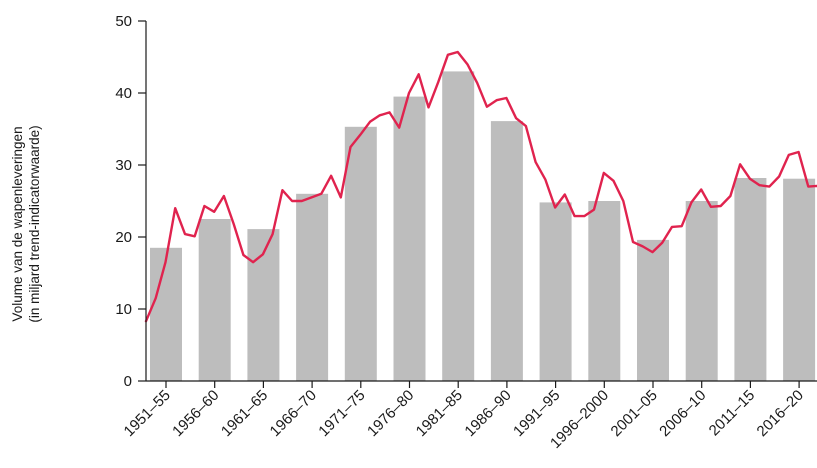 The image size is (817, 468). Describe the element at coordinates (244, 413) in the screenshot. I see `x-tick-label: 1961–65` at that location.